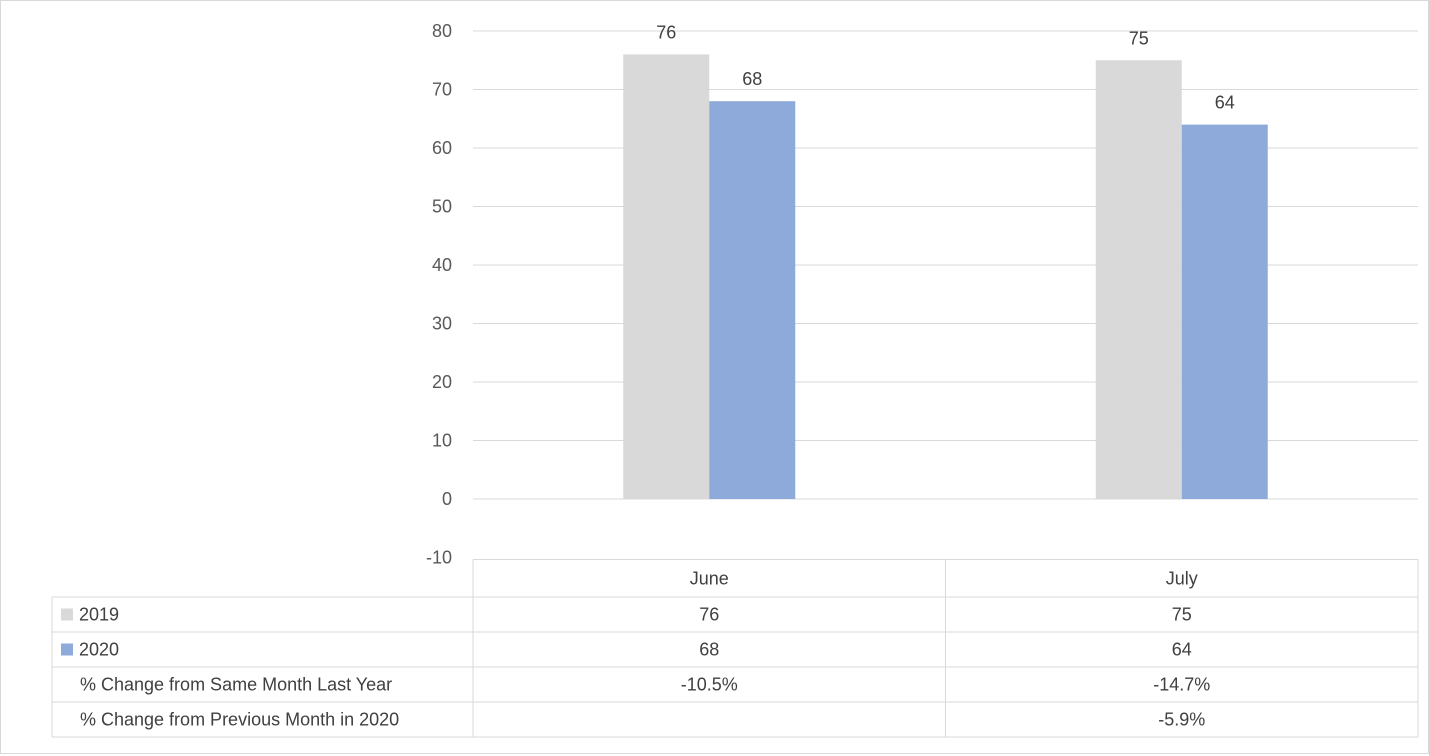 Image resolution: width=1429 pixels, height=756 pixels. I want to click on data-label: 68, so click(752, 79).